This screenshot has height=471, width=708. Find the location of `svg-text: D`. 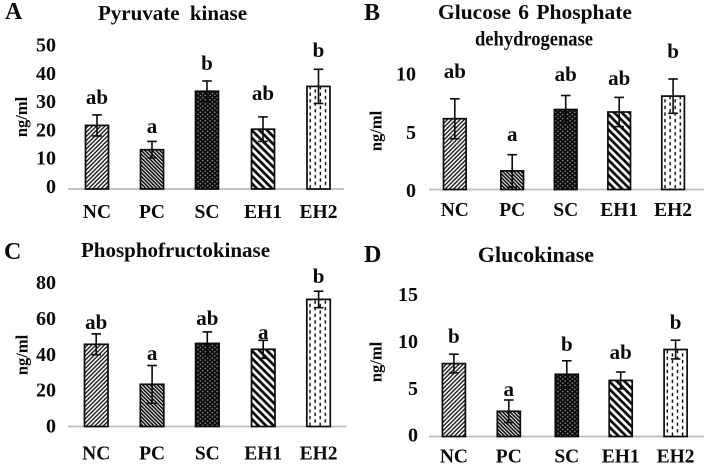

svg-text: D is located at coordinates (372, 255).